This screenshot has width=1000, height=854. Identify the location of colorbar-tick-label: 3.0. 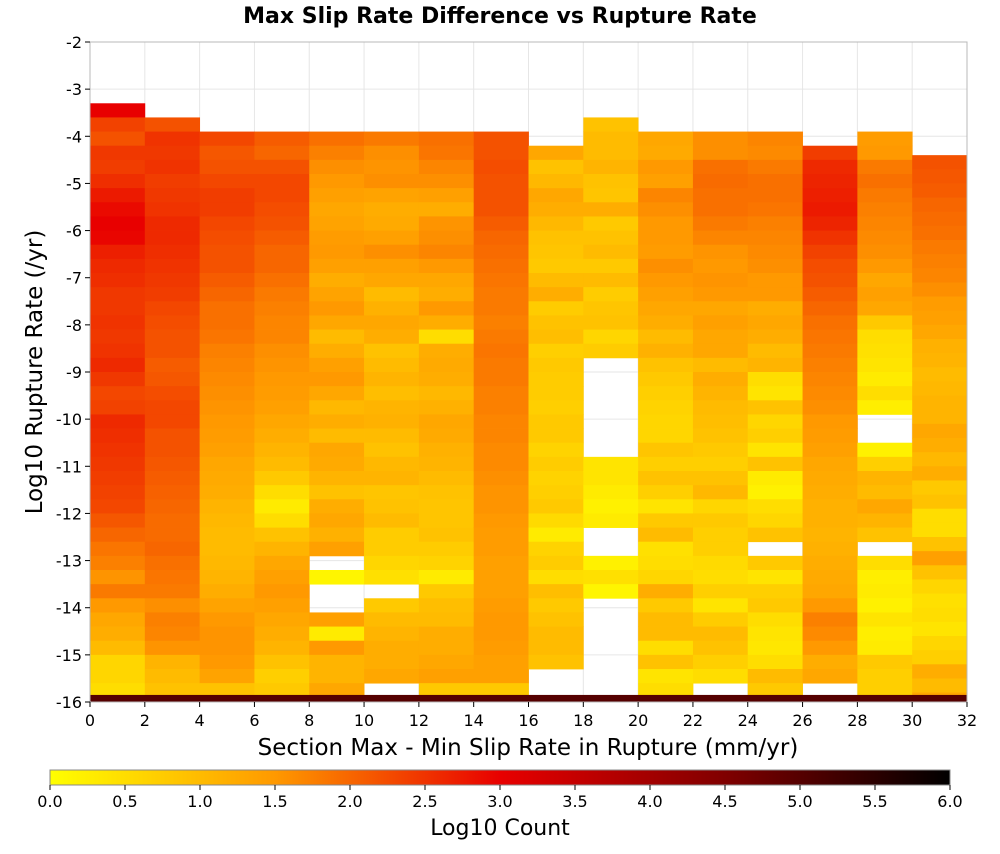
(499, 801).